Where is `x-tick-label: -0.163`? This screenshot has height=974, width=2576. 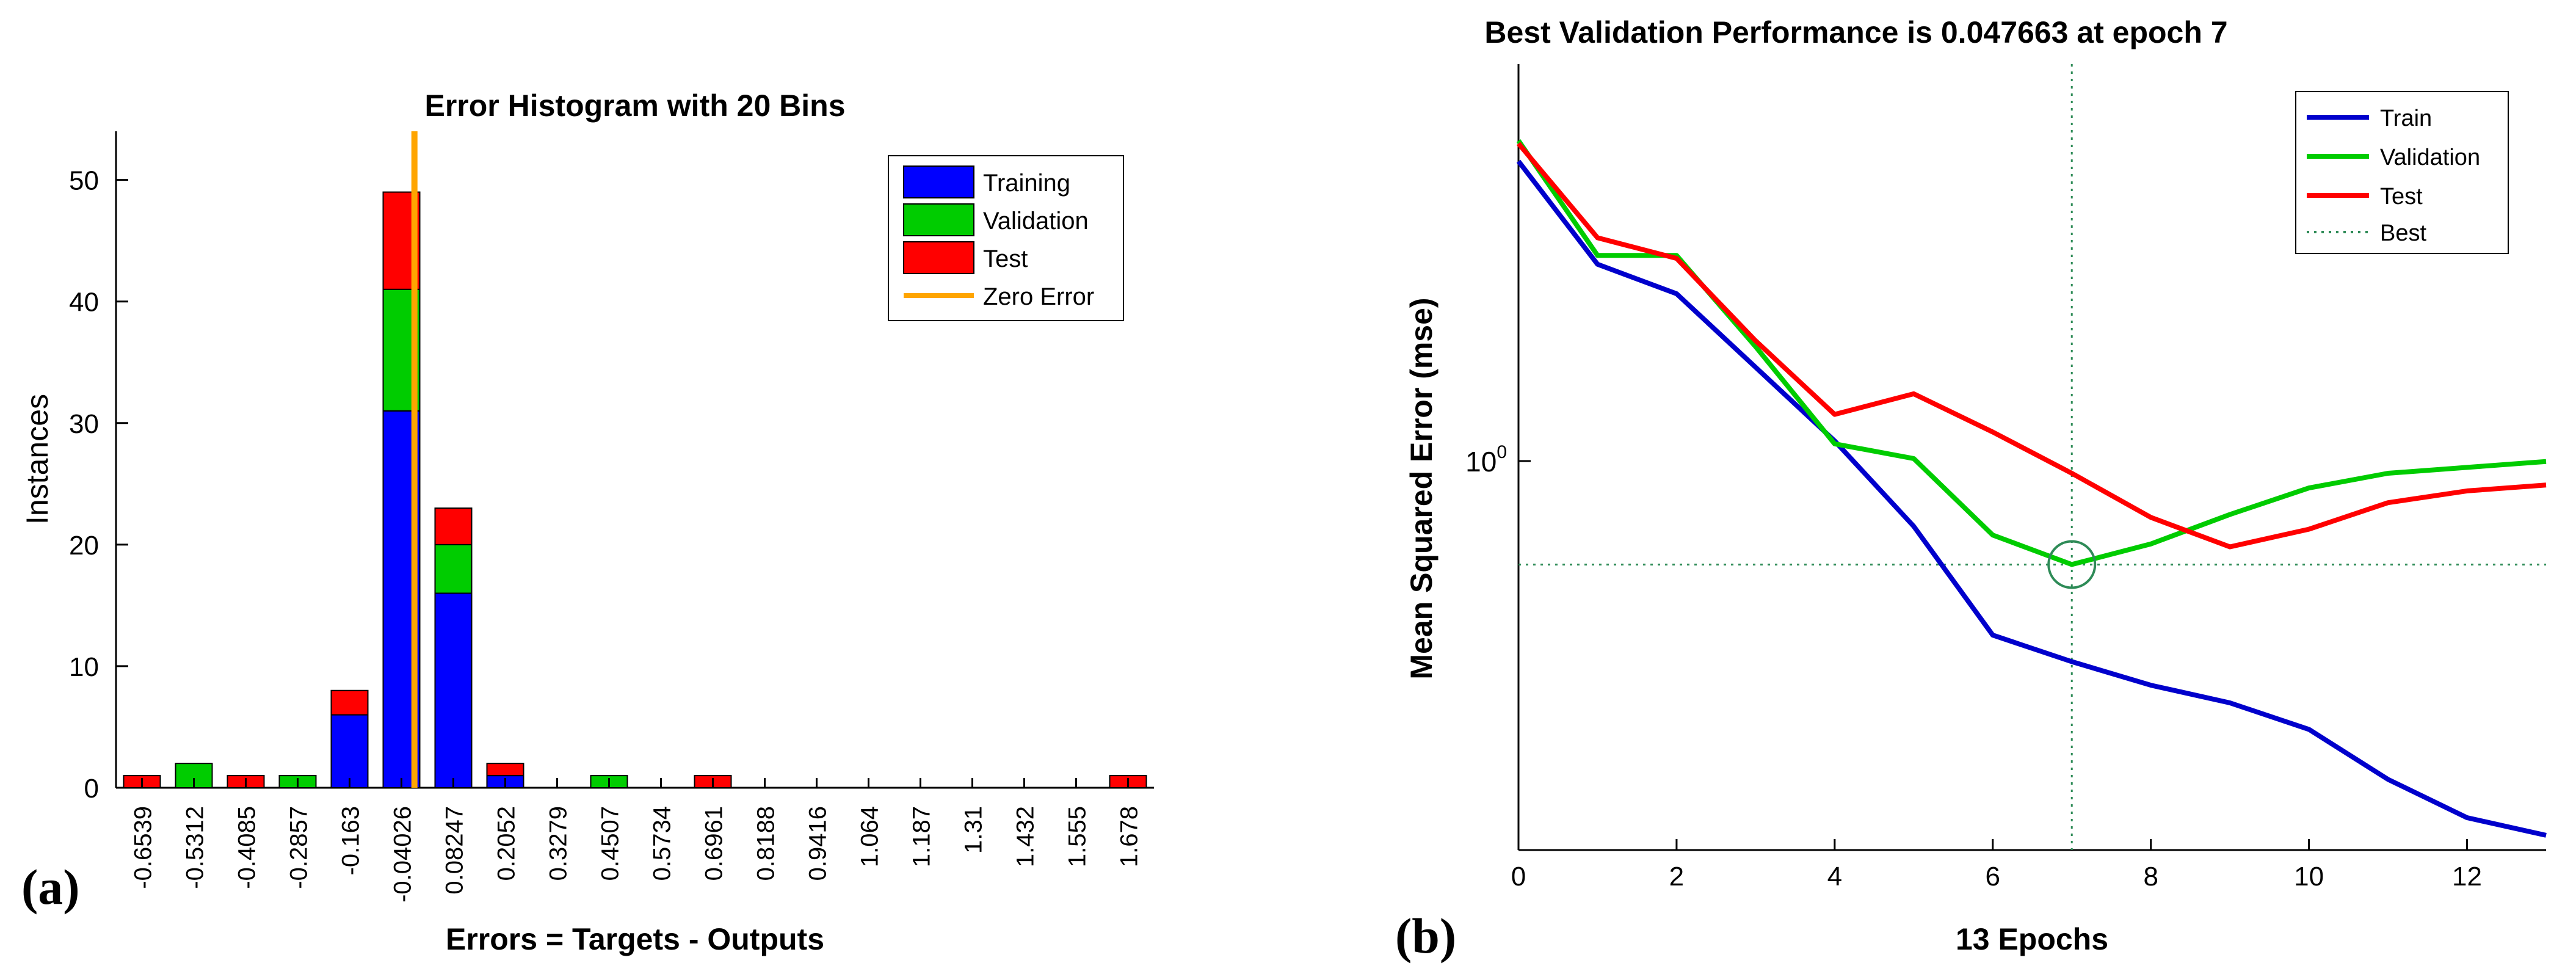
x-tick-label: -0.163 is located at coordinates (351, 840).